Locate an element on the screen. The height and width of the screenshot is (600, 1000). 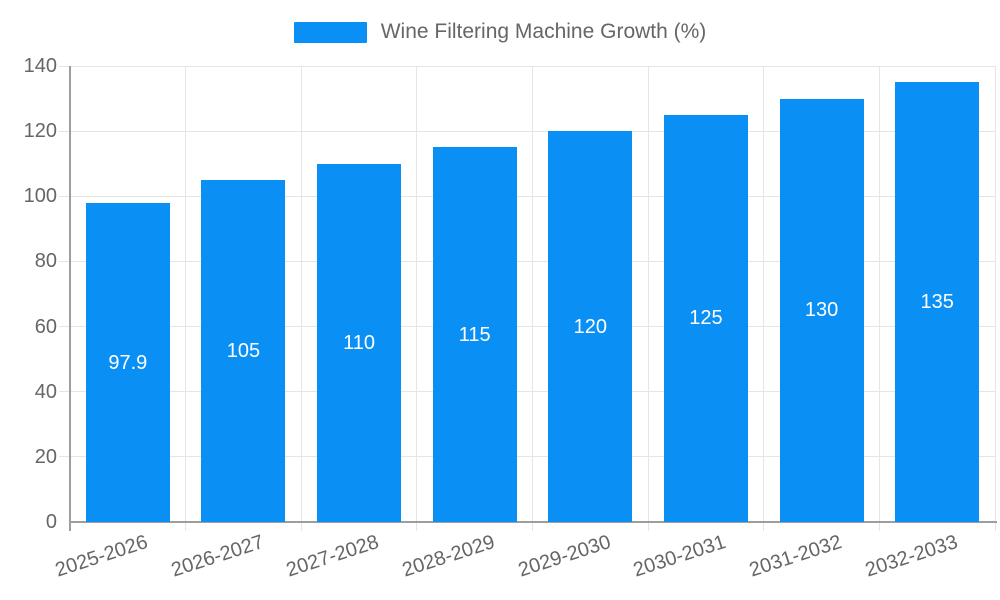
bar-value-label: 115 is located at coordinates (474, 334).